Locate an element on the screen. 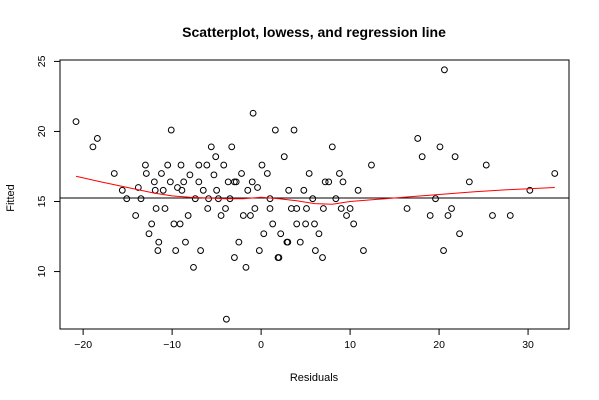 The height and width of the screenshot is (400, 599). lowess-curve is located at coordinates (315, 190).